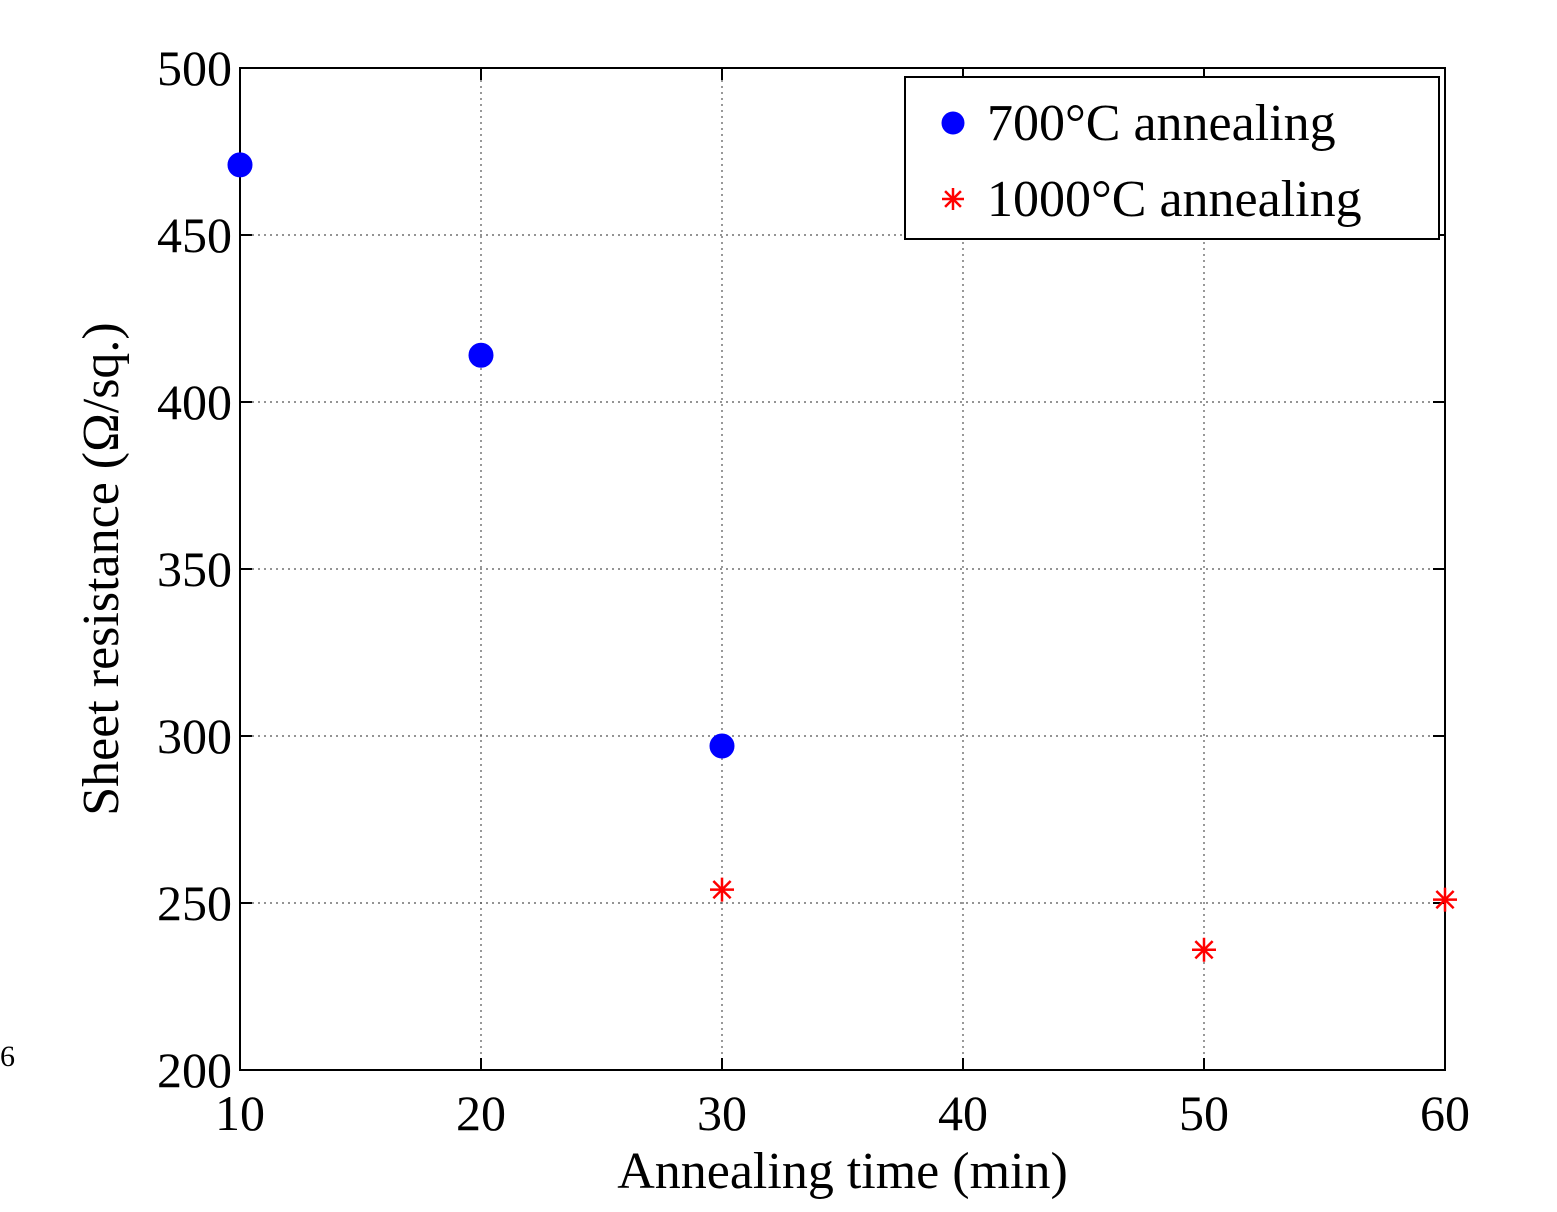  I want to click on y-tick-label: 250, so click(194, 903).